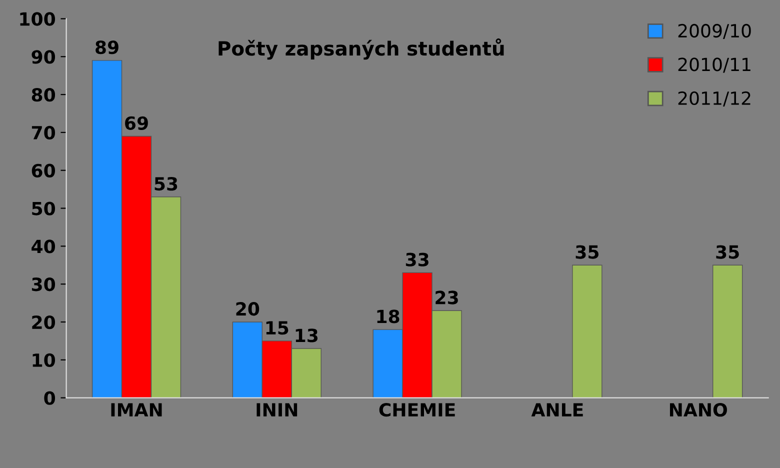 This screenshot has width=780, height=468. What do you see at coordinates (107, 47) in the screenshot?
I see `data-label: 89` at bounding box center [107, 47].